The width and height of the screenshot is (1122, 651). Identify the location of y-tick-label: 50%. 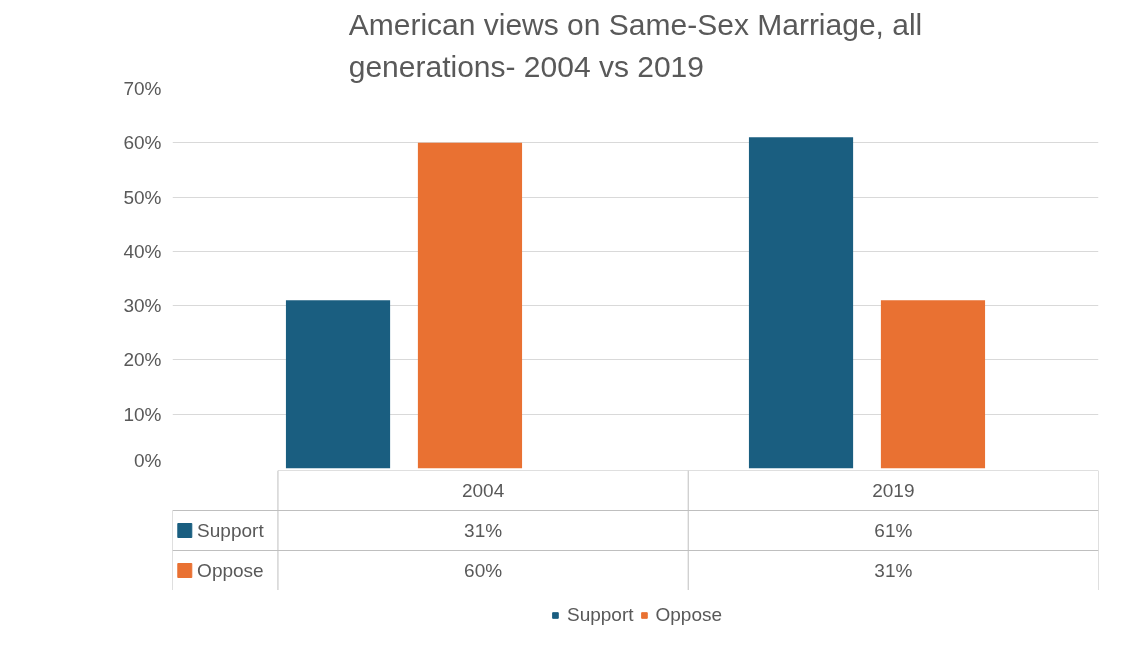
(142, 197).